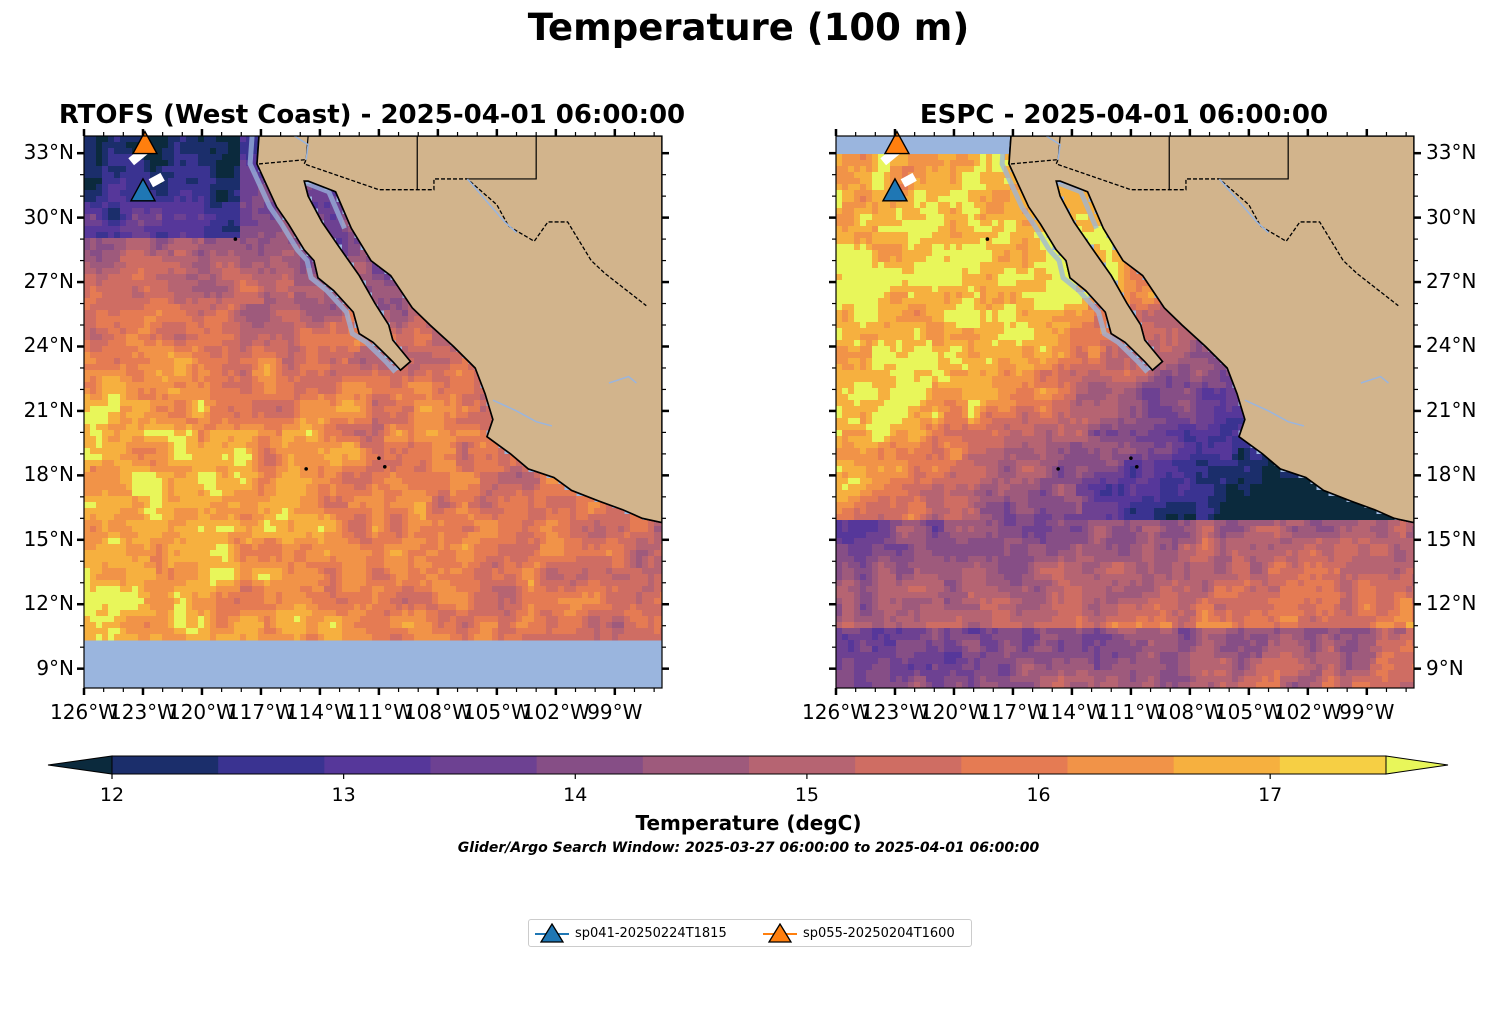  I want to click on orange-triangle-marker-icon, so click(780, 933).